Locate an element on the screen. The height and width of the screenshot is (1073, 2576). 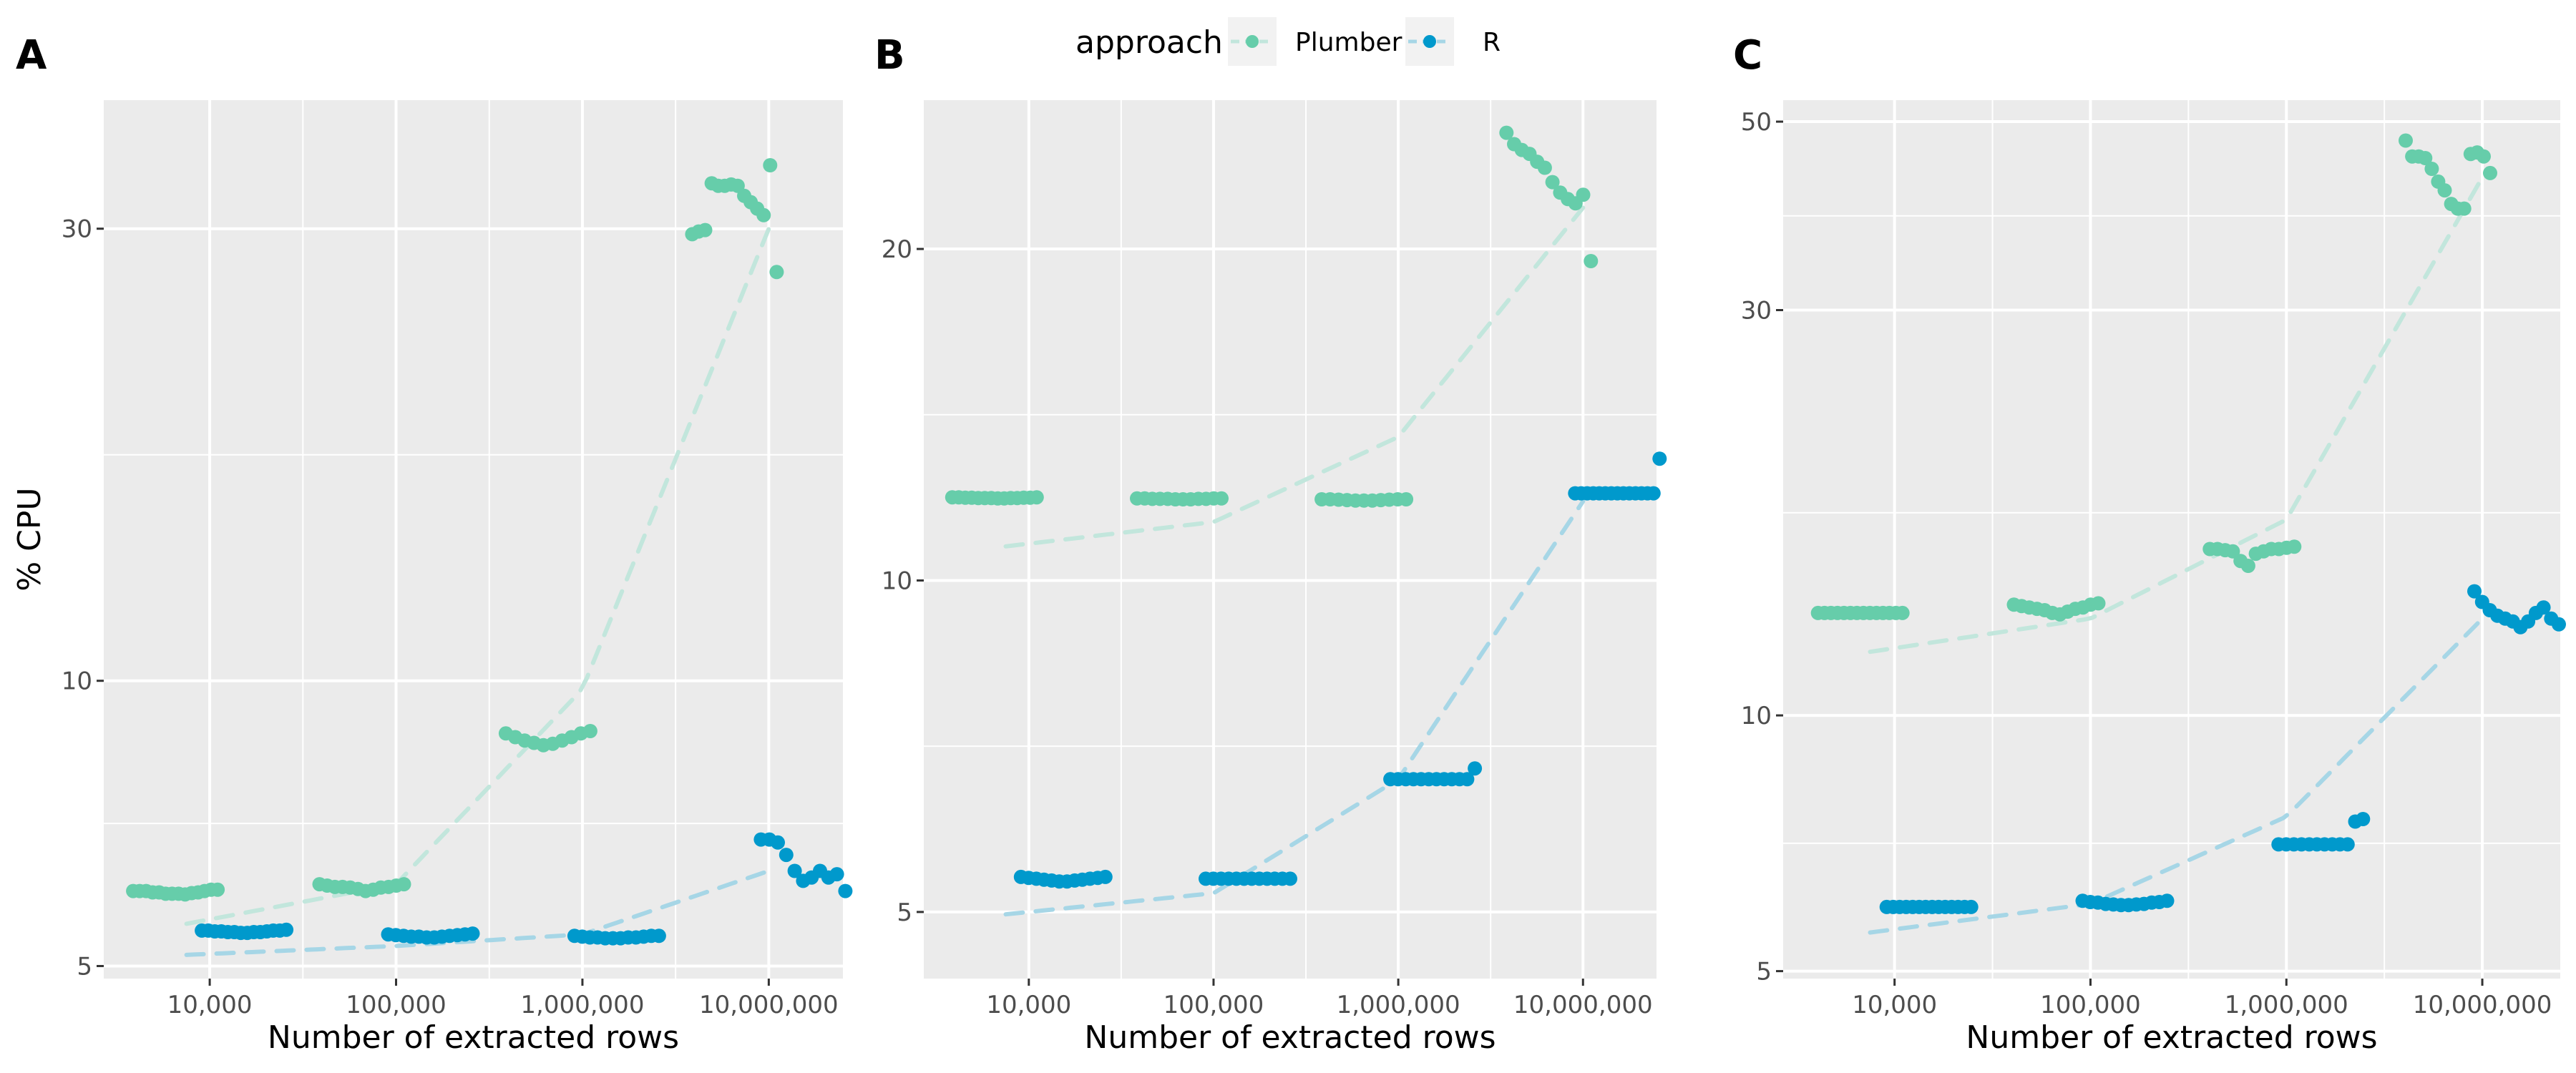
legend-label-r: R is located at coordinates (1492, 42).